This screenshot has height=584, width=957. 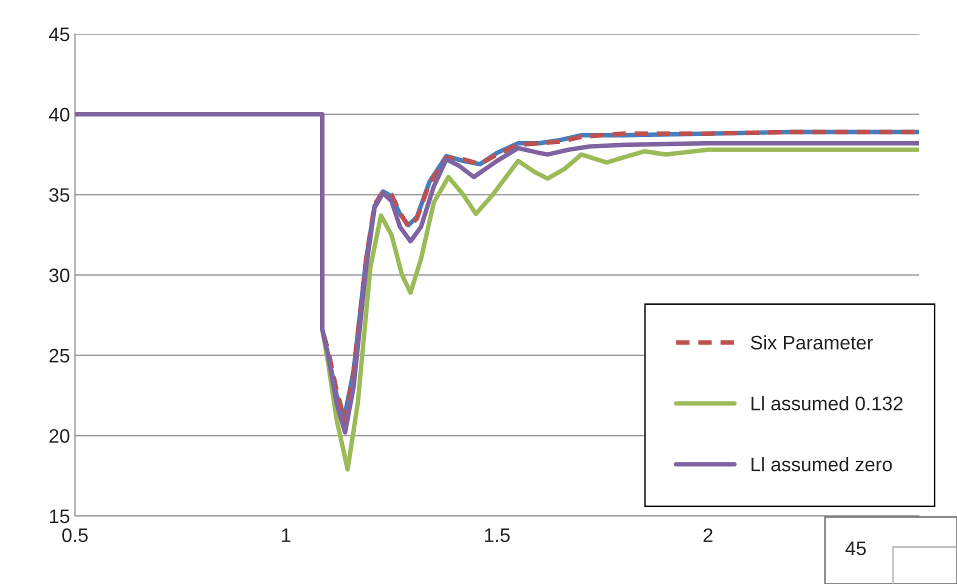 I want to click on y-tick-label: 40, so click(x=59, y=115).